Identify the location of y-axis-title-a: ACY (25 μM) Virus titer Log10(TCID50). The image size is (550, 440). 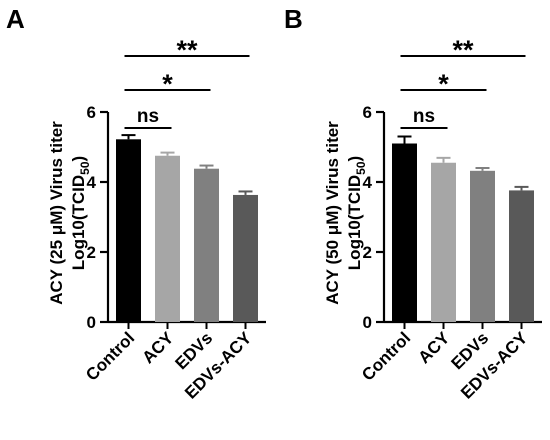
(69, 213).